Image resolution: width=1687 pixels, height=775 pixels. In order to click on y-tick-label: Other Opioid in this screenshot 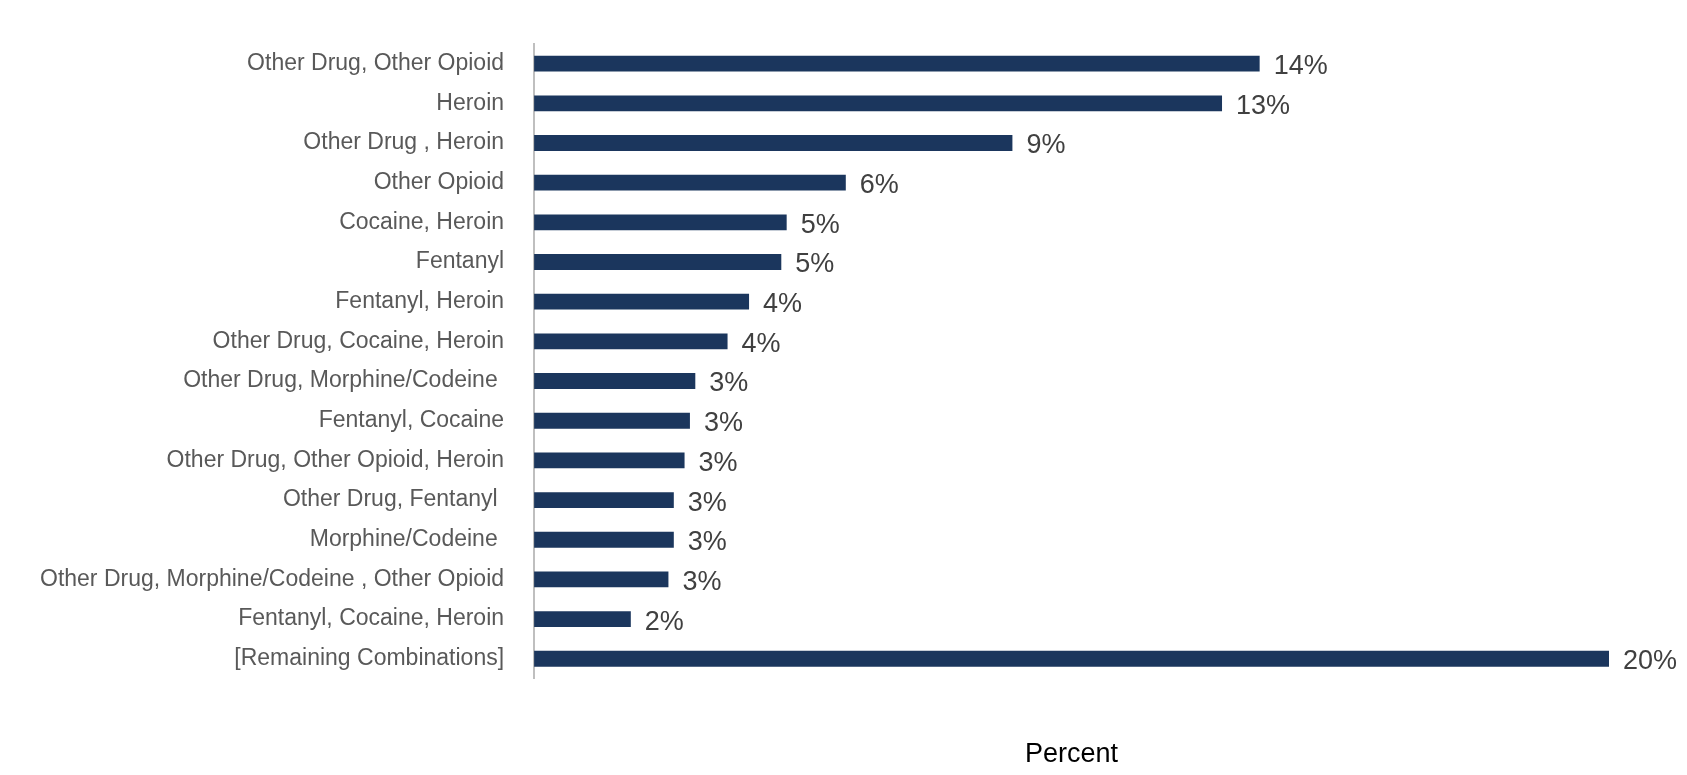, I will do `click(439, 181)`.